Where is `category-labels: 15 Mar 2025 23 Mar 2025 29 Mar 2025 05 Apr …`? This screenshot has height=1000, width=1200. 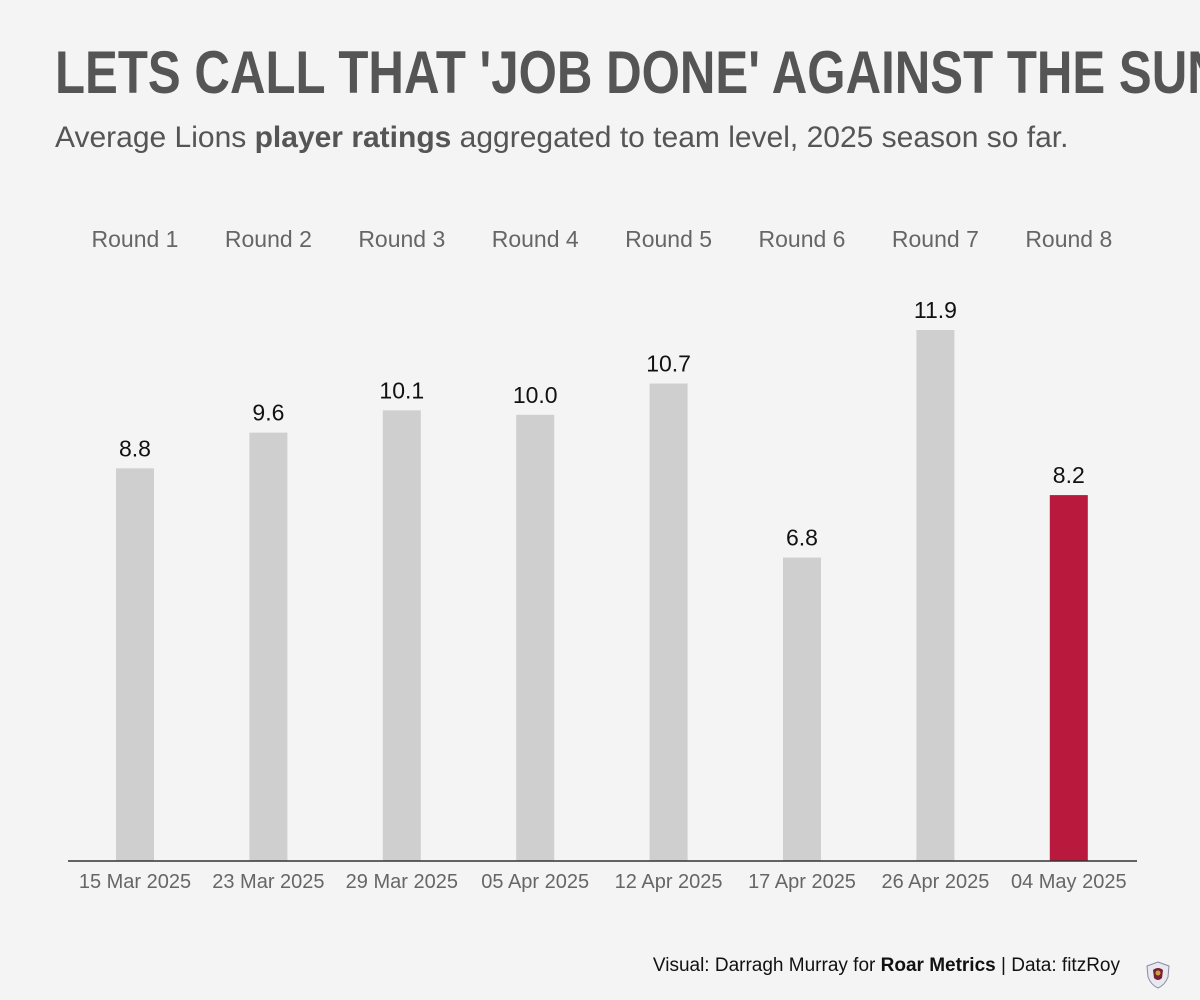
category-labels: 15 Mar 2025 23 Mar 2025 29 Mar 2025 05 Apr … is located at coordinates (603, 882).